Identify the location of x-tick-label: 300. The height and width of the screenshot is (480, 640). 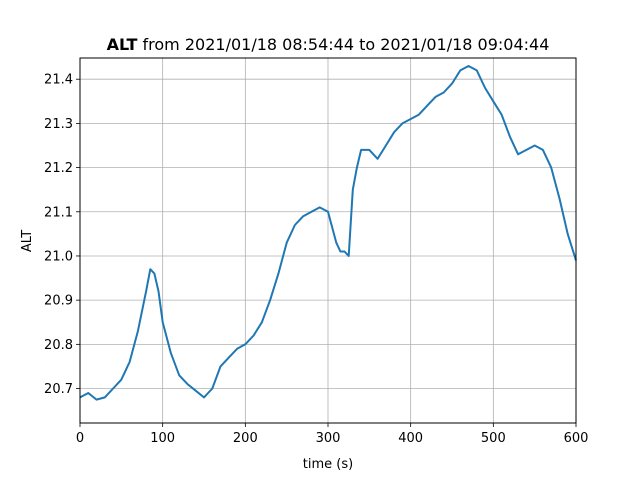
(328, 438).